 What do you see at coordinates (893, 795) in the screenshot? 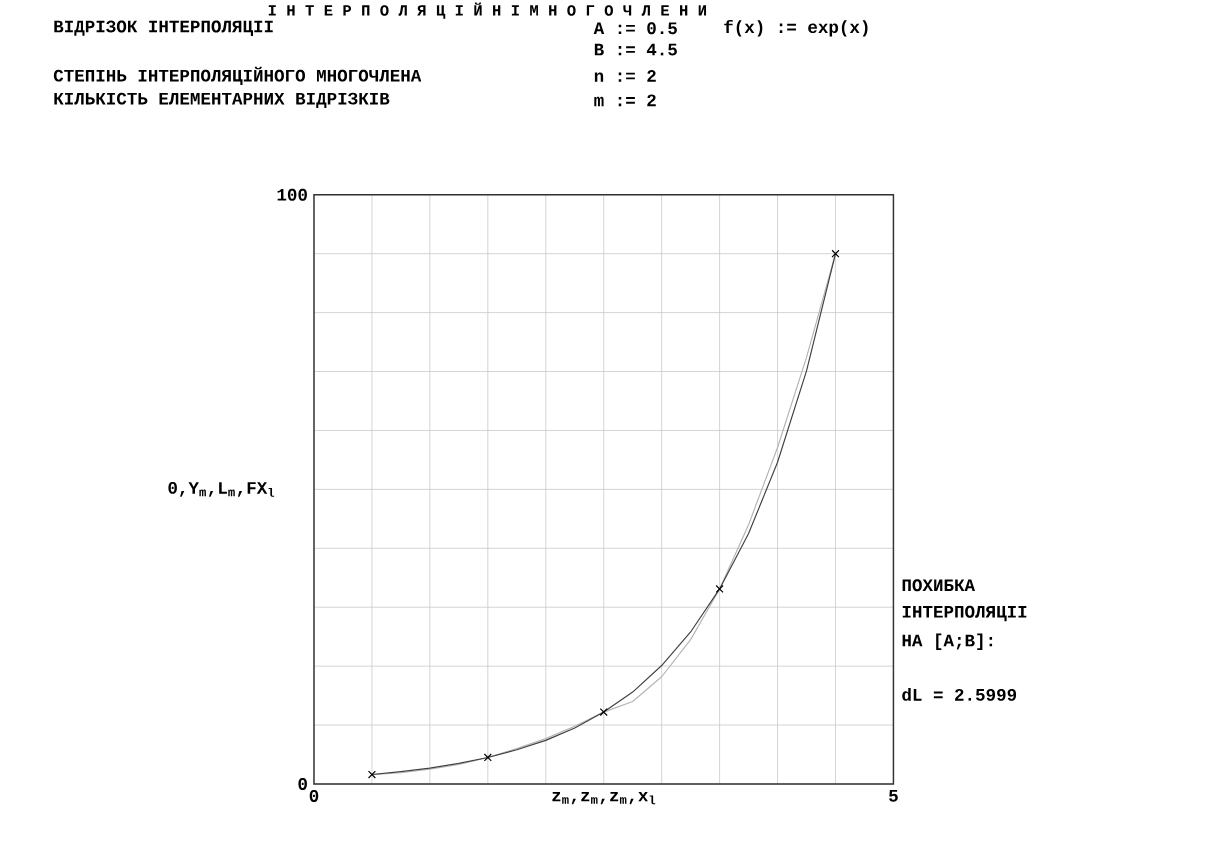
I see `x-tick-label: 5` at bounding box center [893, 795].